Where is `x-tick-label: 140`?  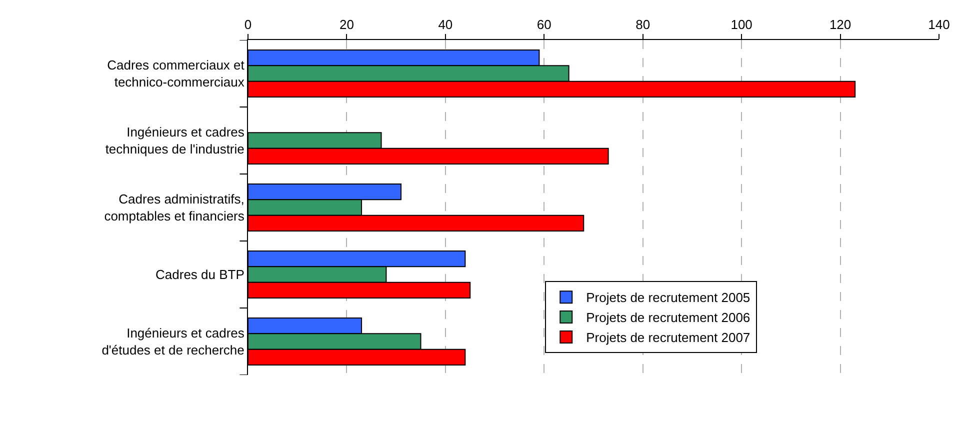 x-tick-label: 140 is located at coordinates (939, 24).